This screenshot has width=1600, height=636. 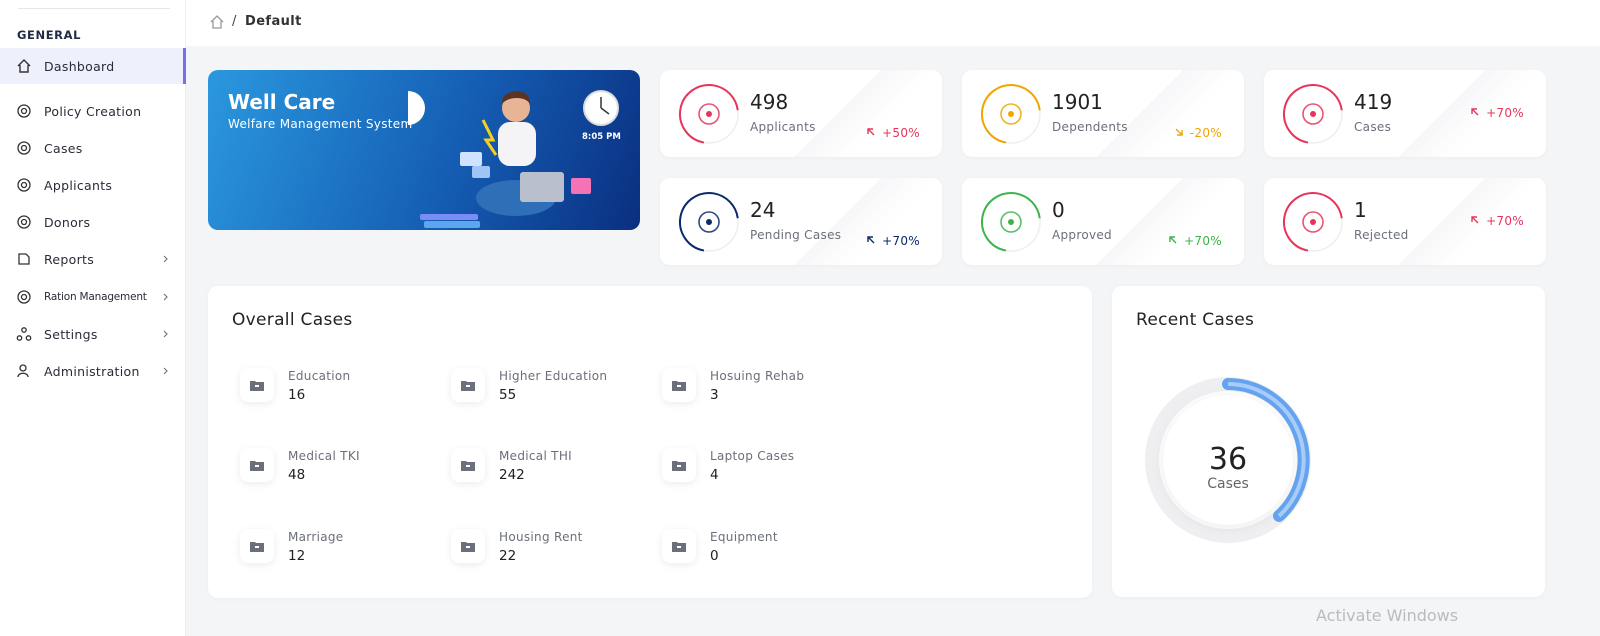 What do you see at coordinates (714, 556) in the screenshot?
I see `case-value: 0` at bounding box center [714, 556].